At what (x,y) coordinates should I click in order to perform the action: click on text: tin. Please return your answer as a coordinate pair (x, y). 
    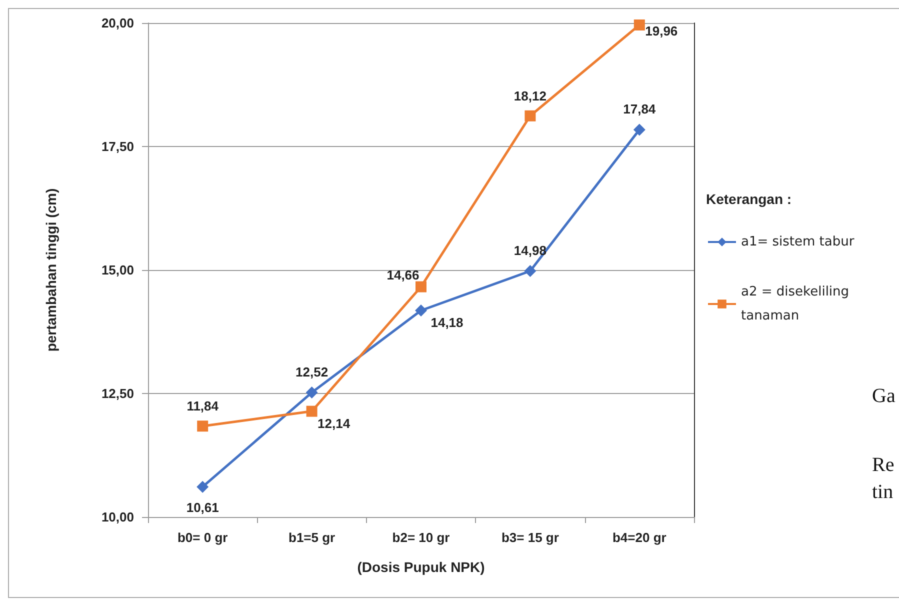
    Looking at the image, I should click on (883, 492).